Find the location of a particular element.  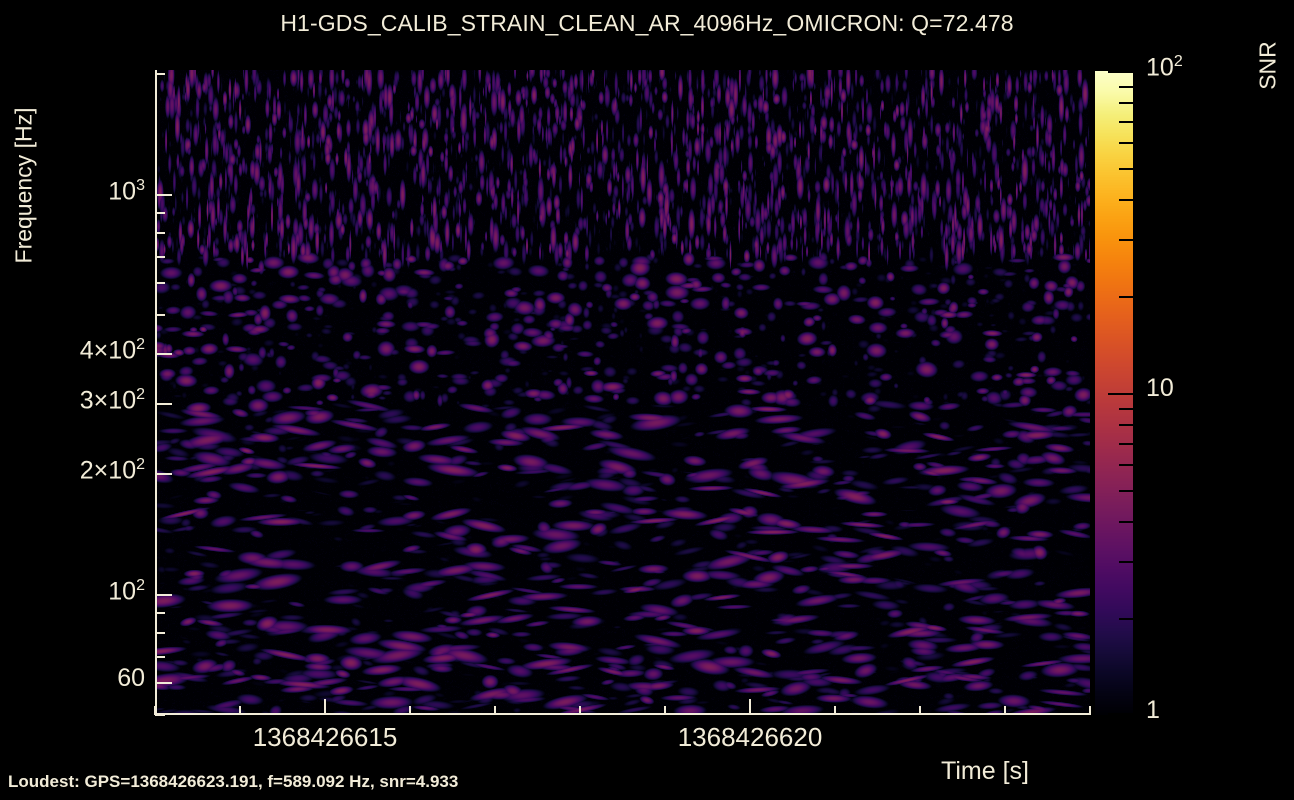

colorbar-tick-label: 10 is located at coordinates (1160, 388).